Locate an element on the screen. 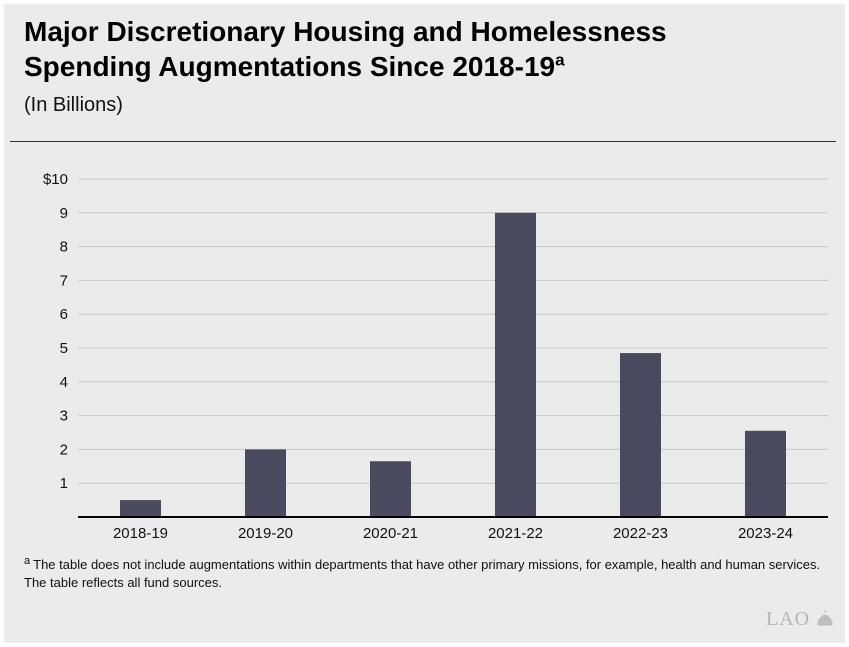 The height and width of the screenshot is (647, 849). y-tick-label: 5 is located at coordinates (64, 348).